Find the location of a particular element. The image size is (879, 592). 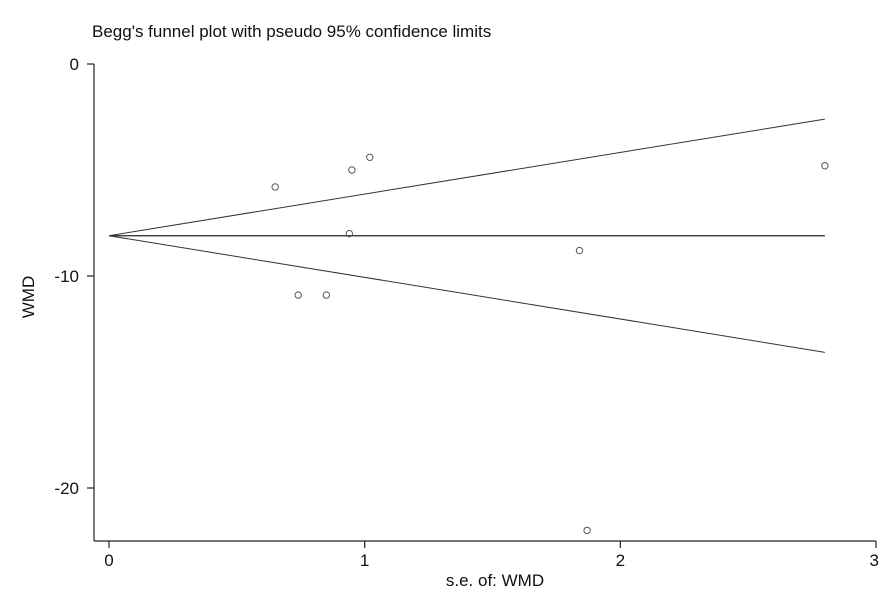

x-tick-label: 0 is located at coordinates (108, 560).